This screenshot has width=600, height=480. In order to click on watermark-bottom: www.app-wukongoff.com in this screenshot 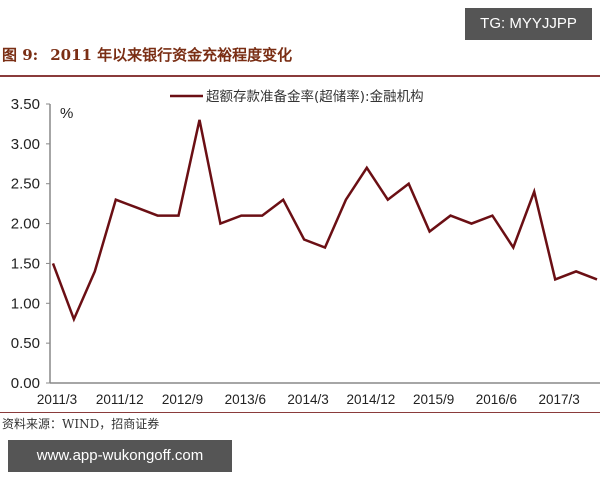, I will do `click(120, 456)`.